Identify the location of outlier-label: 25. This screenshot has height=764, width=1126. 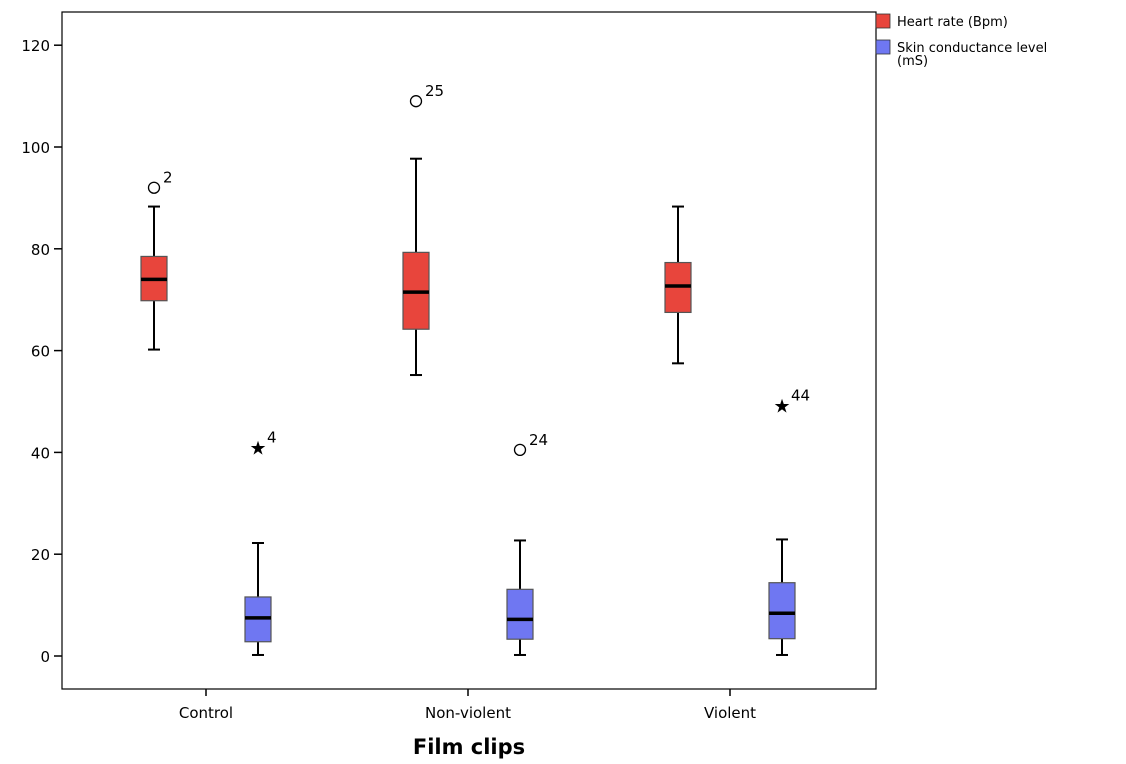
(434, 91).